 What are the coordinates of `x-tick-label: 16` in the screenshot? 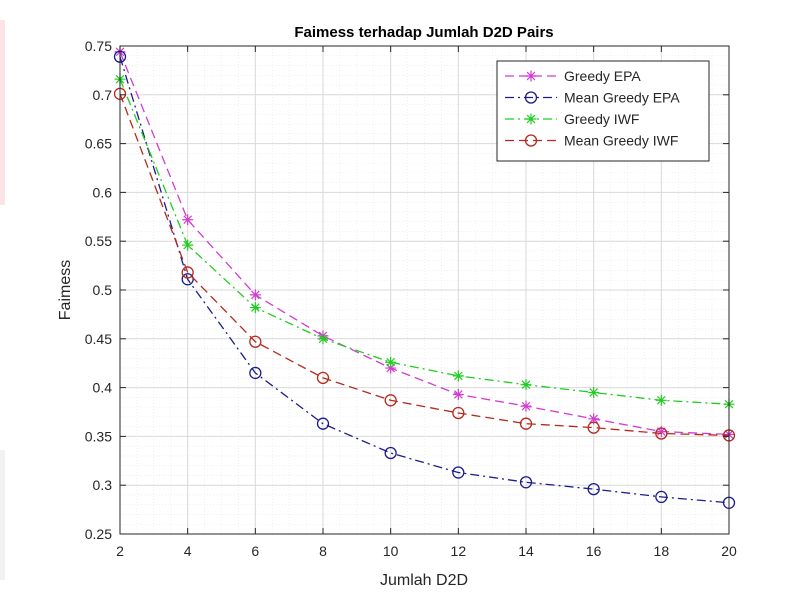 It's located at (594, 551).